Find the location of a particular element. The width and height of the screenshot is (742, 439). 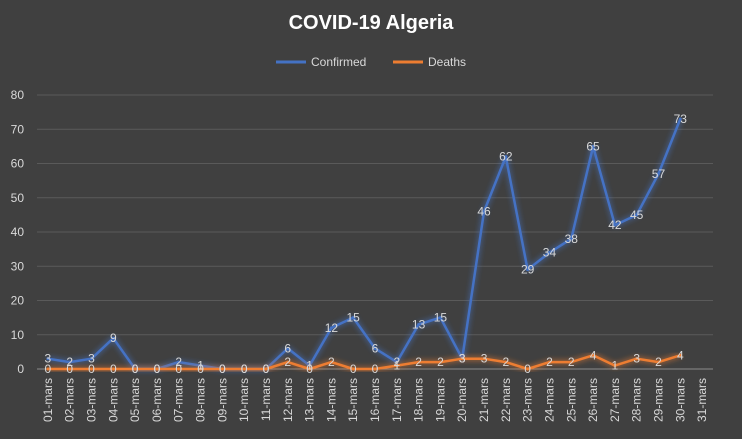

y-tick-label: 80 is located at coordinates (18, 95).